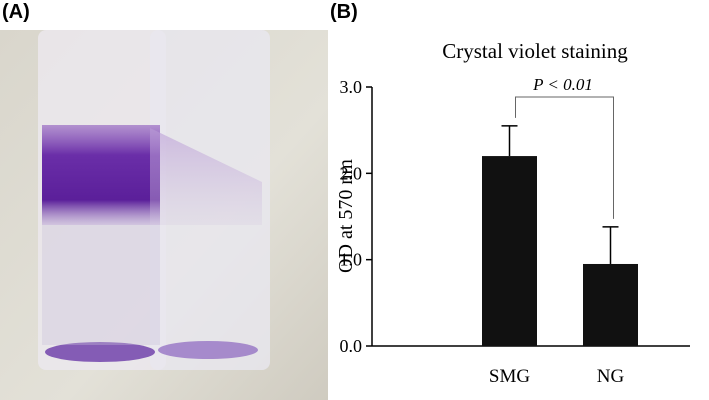  Describe the element at coordinates (206, 176) in the screenshot. I see `stain-band-right` at that location.